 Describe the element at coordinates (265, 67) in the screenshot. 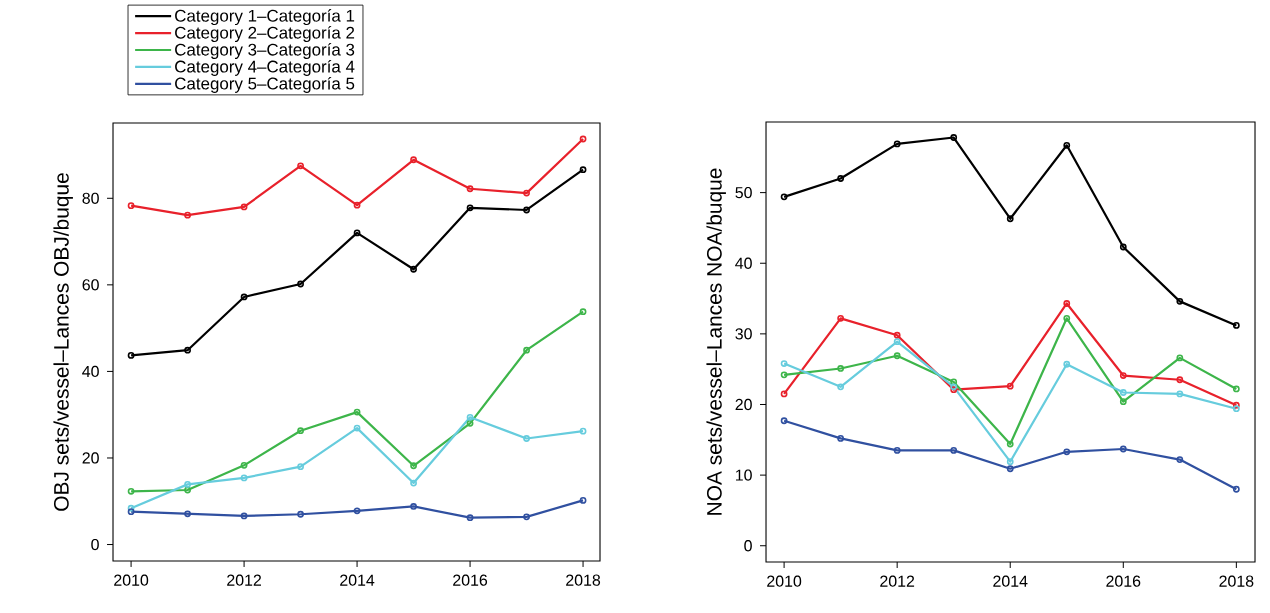

I see `legend-label: Category 4–Categoría 4` at that location.